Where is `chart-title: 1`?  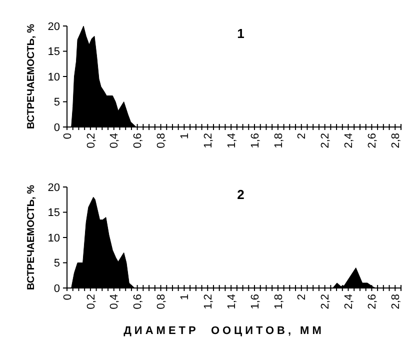
chart-title: 1 is located at coordinates (240, 33).